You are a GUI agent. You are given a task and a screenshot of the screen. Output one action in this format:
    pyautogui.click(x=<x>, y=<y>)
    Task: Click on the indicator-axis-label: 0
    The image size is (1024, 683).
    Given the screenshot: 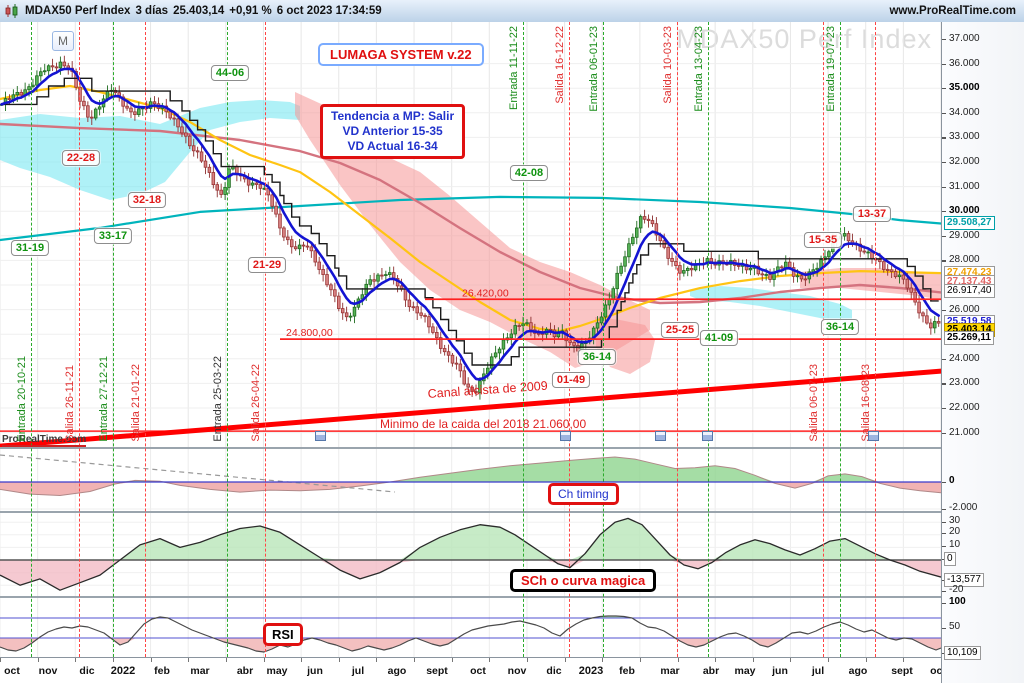 What is the action you would take?
    pyautogui.click(x=952, y=480)
    